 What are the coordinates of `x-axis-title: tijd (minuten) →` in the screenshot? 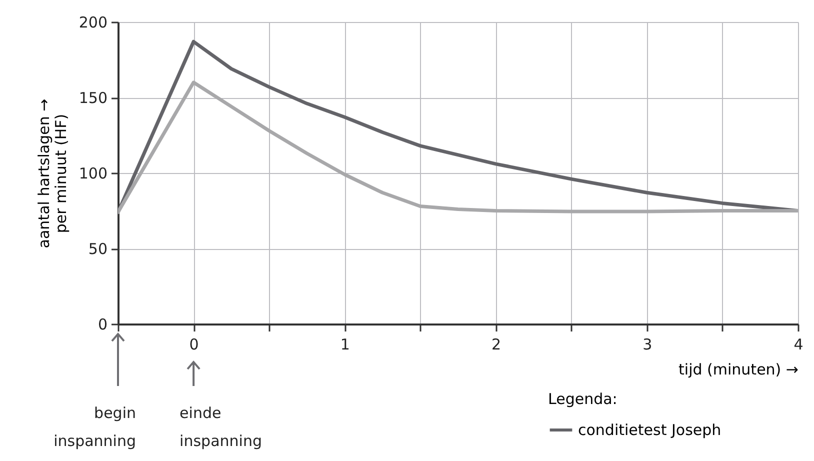 It's located at (738, 369).